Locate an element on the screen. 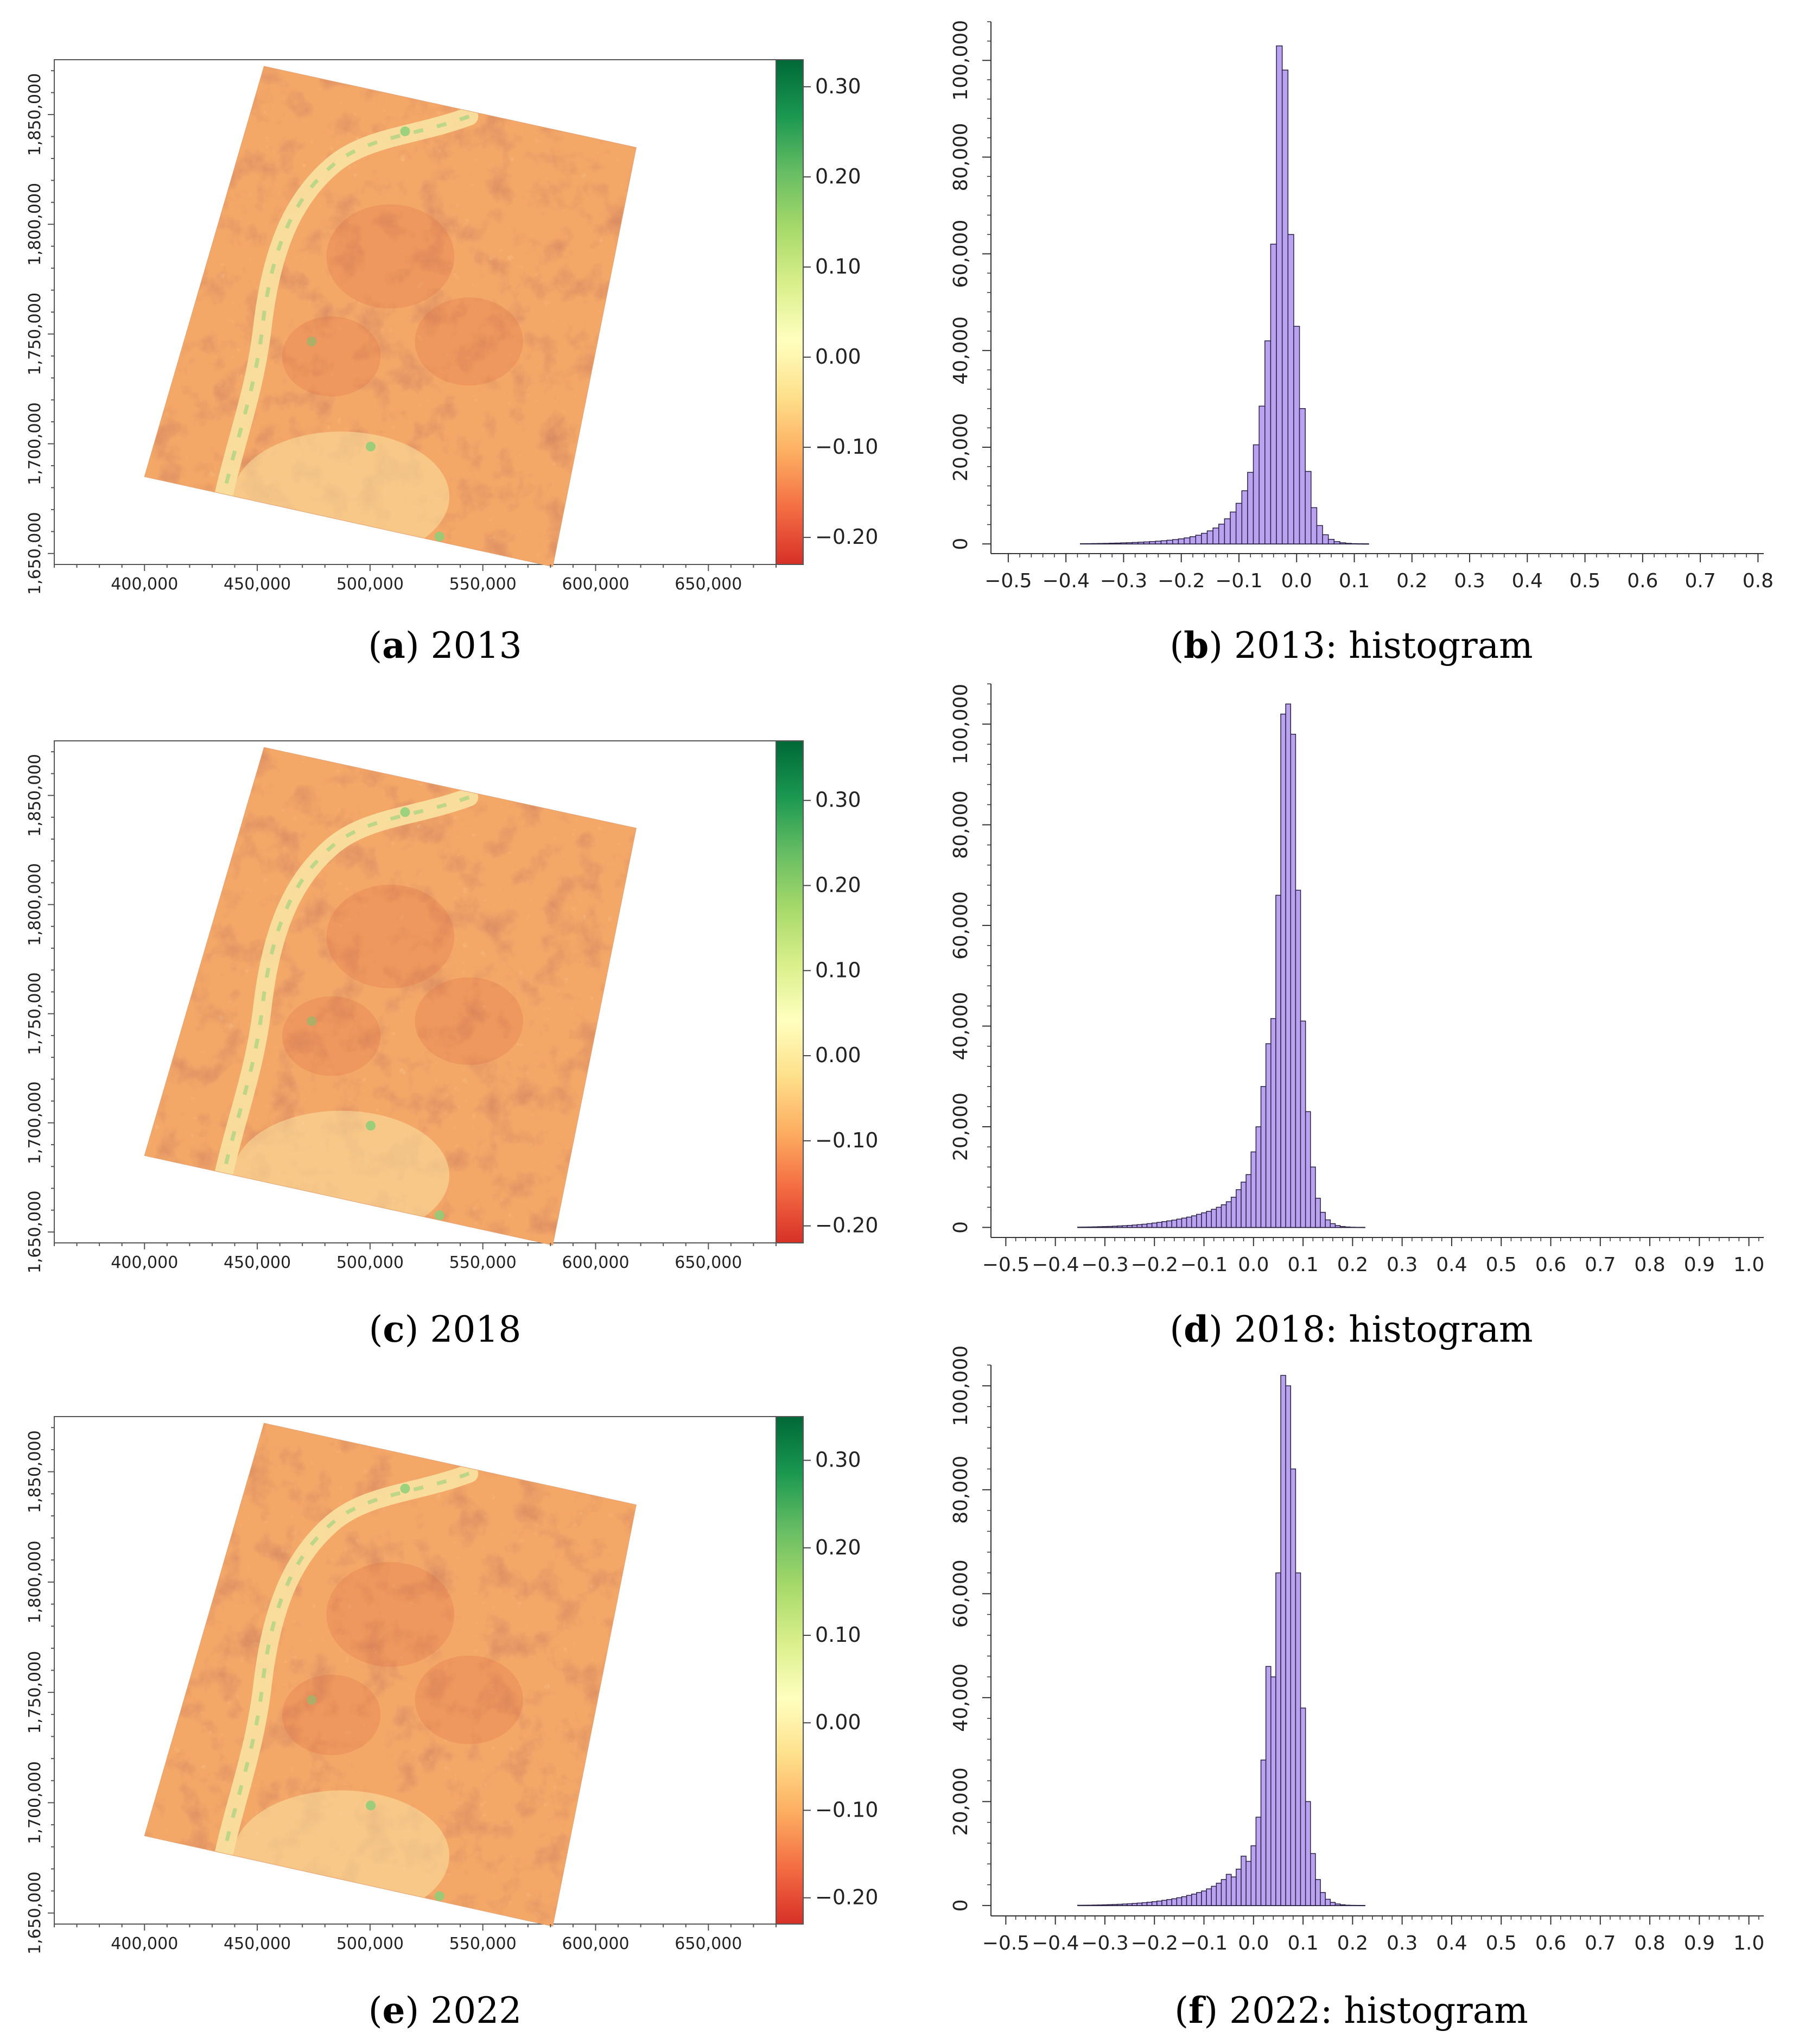  x-tick-label: 0.4 is located at coordinates (1451, 1943).